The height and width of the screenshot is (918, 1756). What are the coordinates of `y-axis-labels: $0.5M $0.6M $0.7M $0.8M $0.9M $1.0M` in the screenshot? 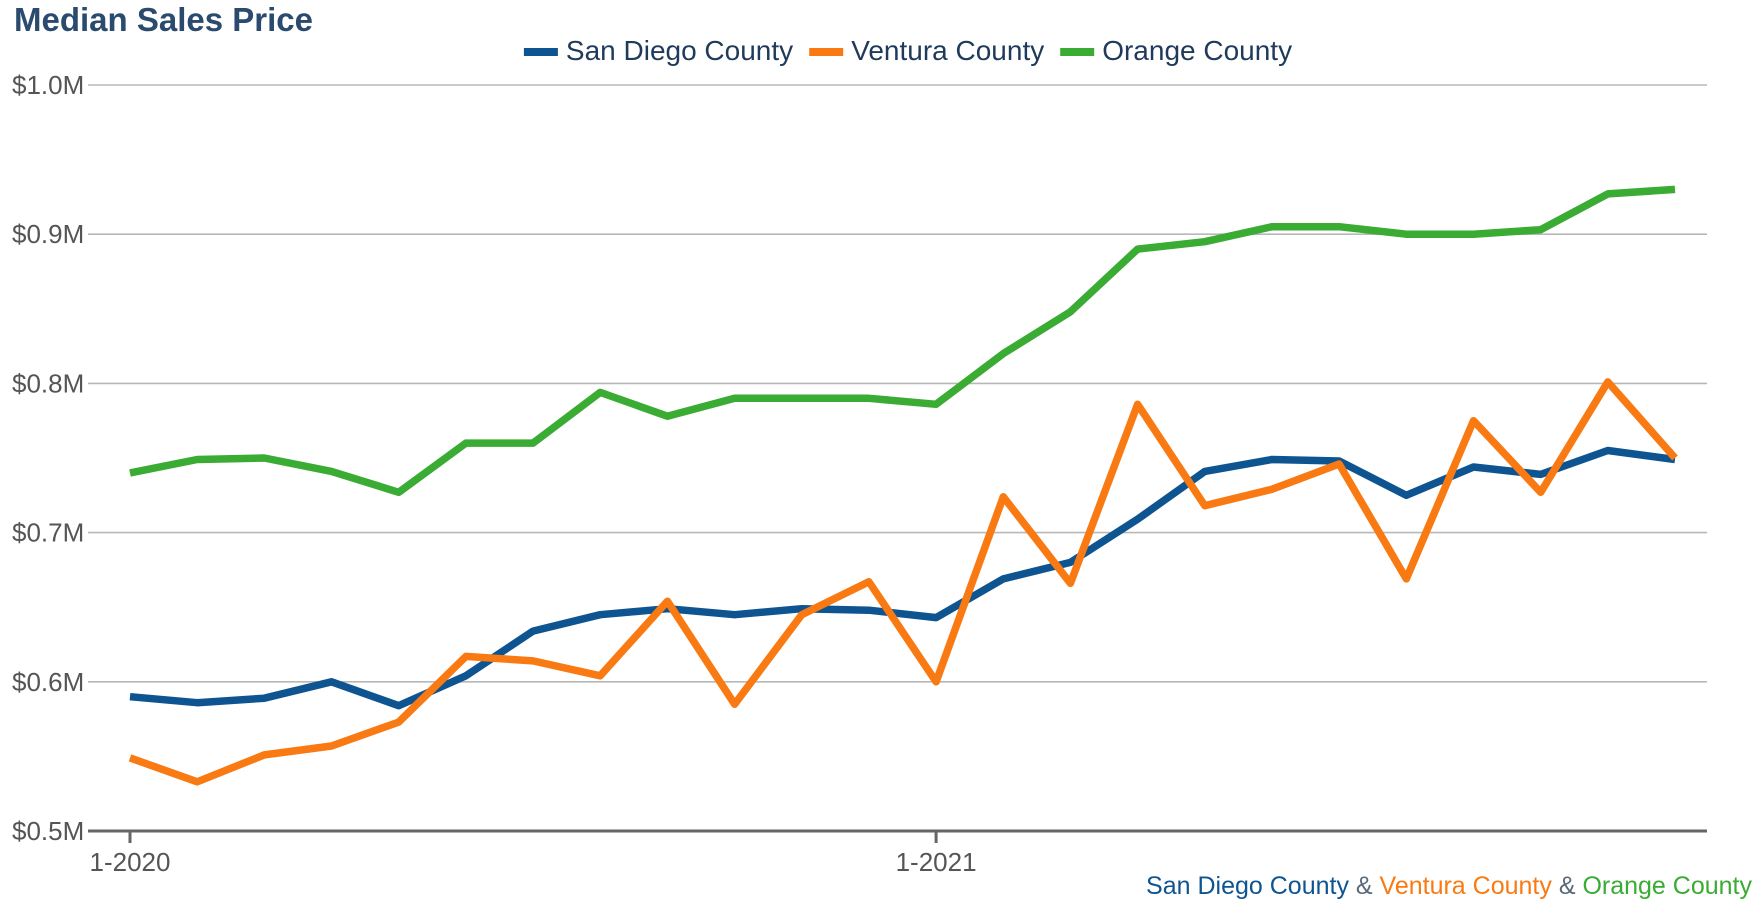 It's located at (48, 458).